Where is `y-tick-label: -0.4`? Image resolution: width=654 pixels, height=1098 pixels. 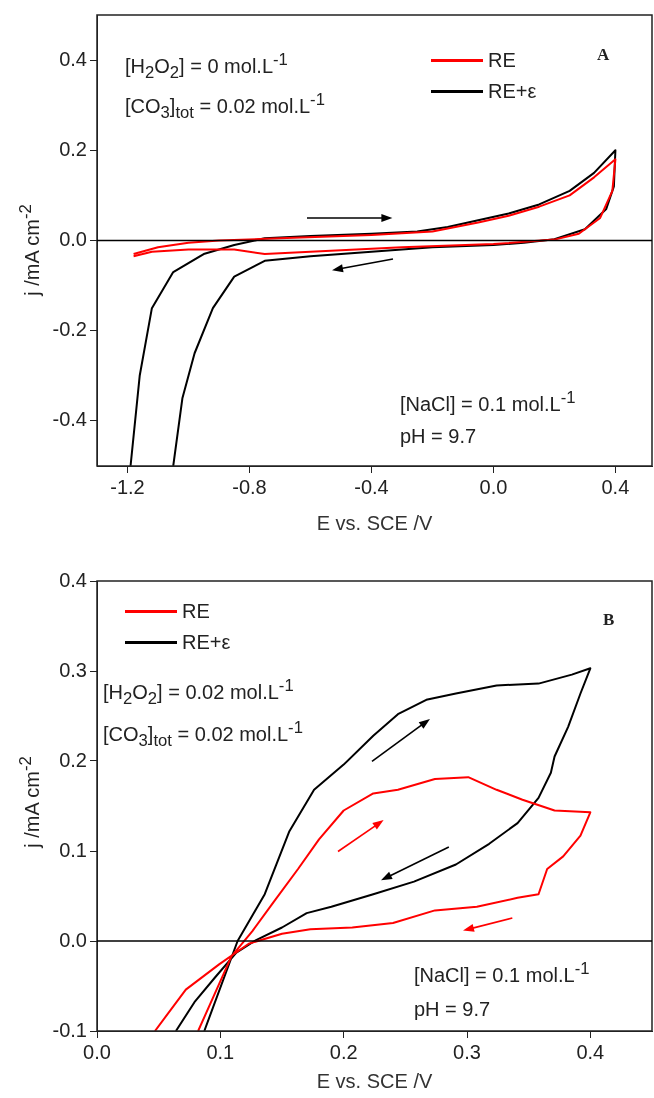 y-tick-label: -0.4 is located at coordinates (69, 419).